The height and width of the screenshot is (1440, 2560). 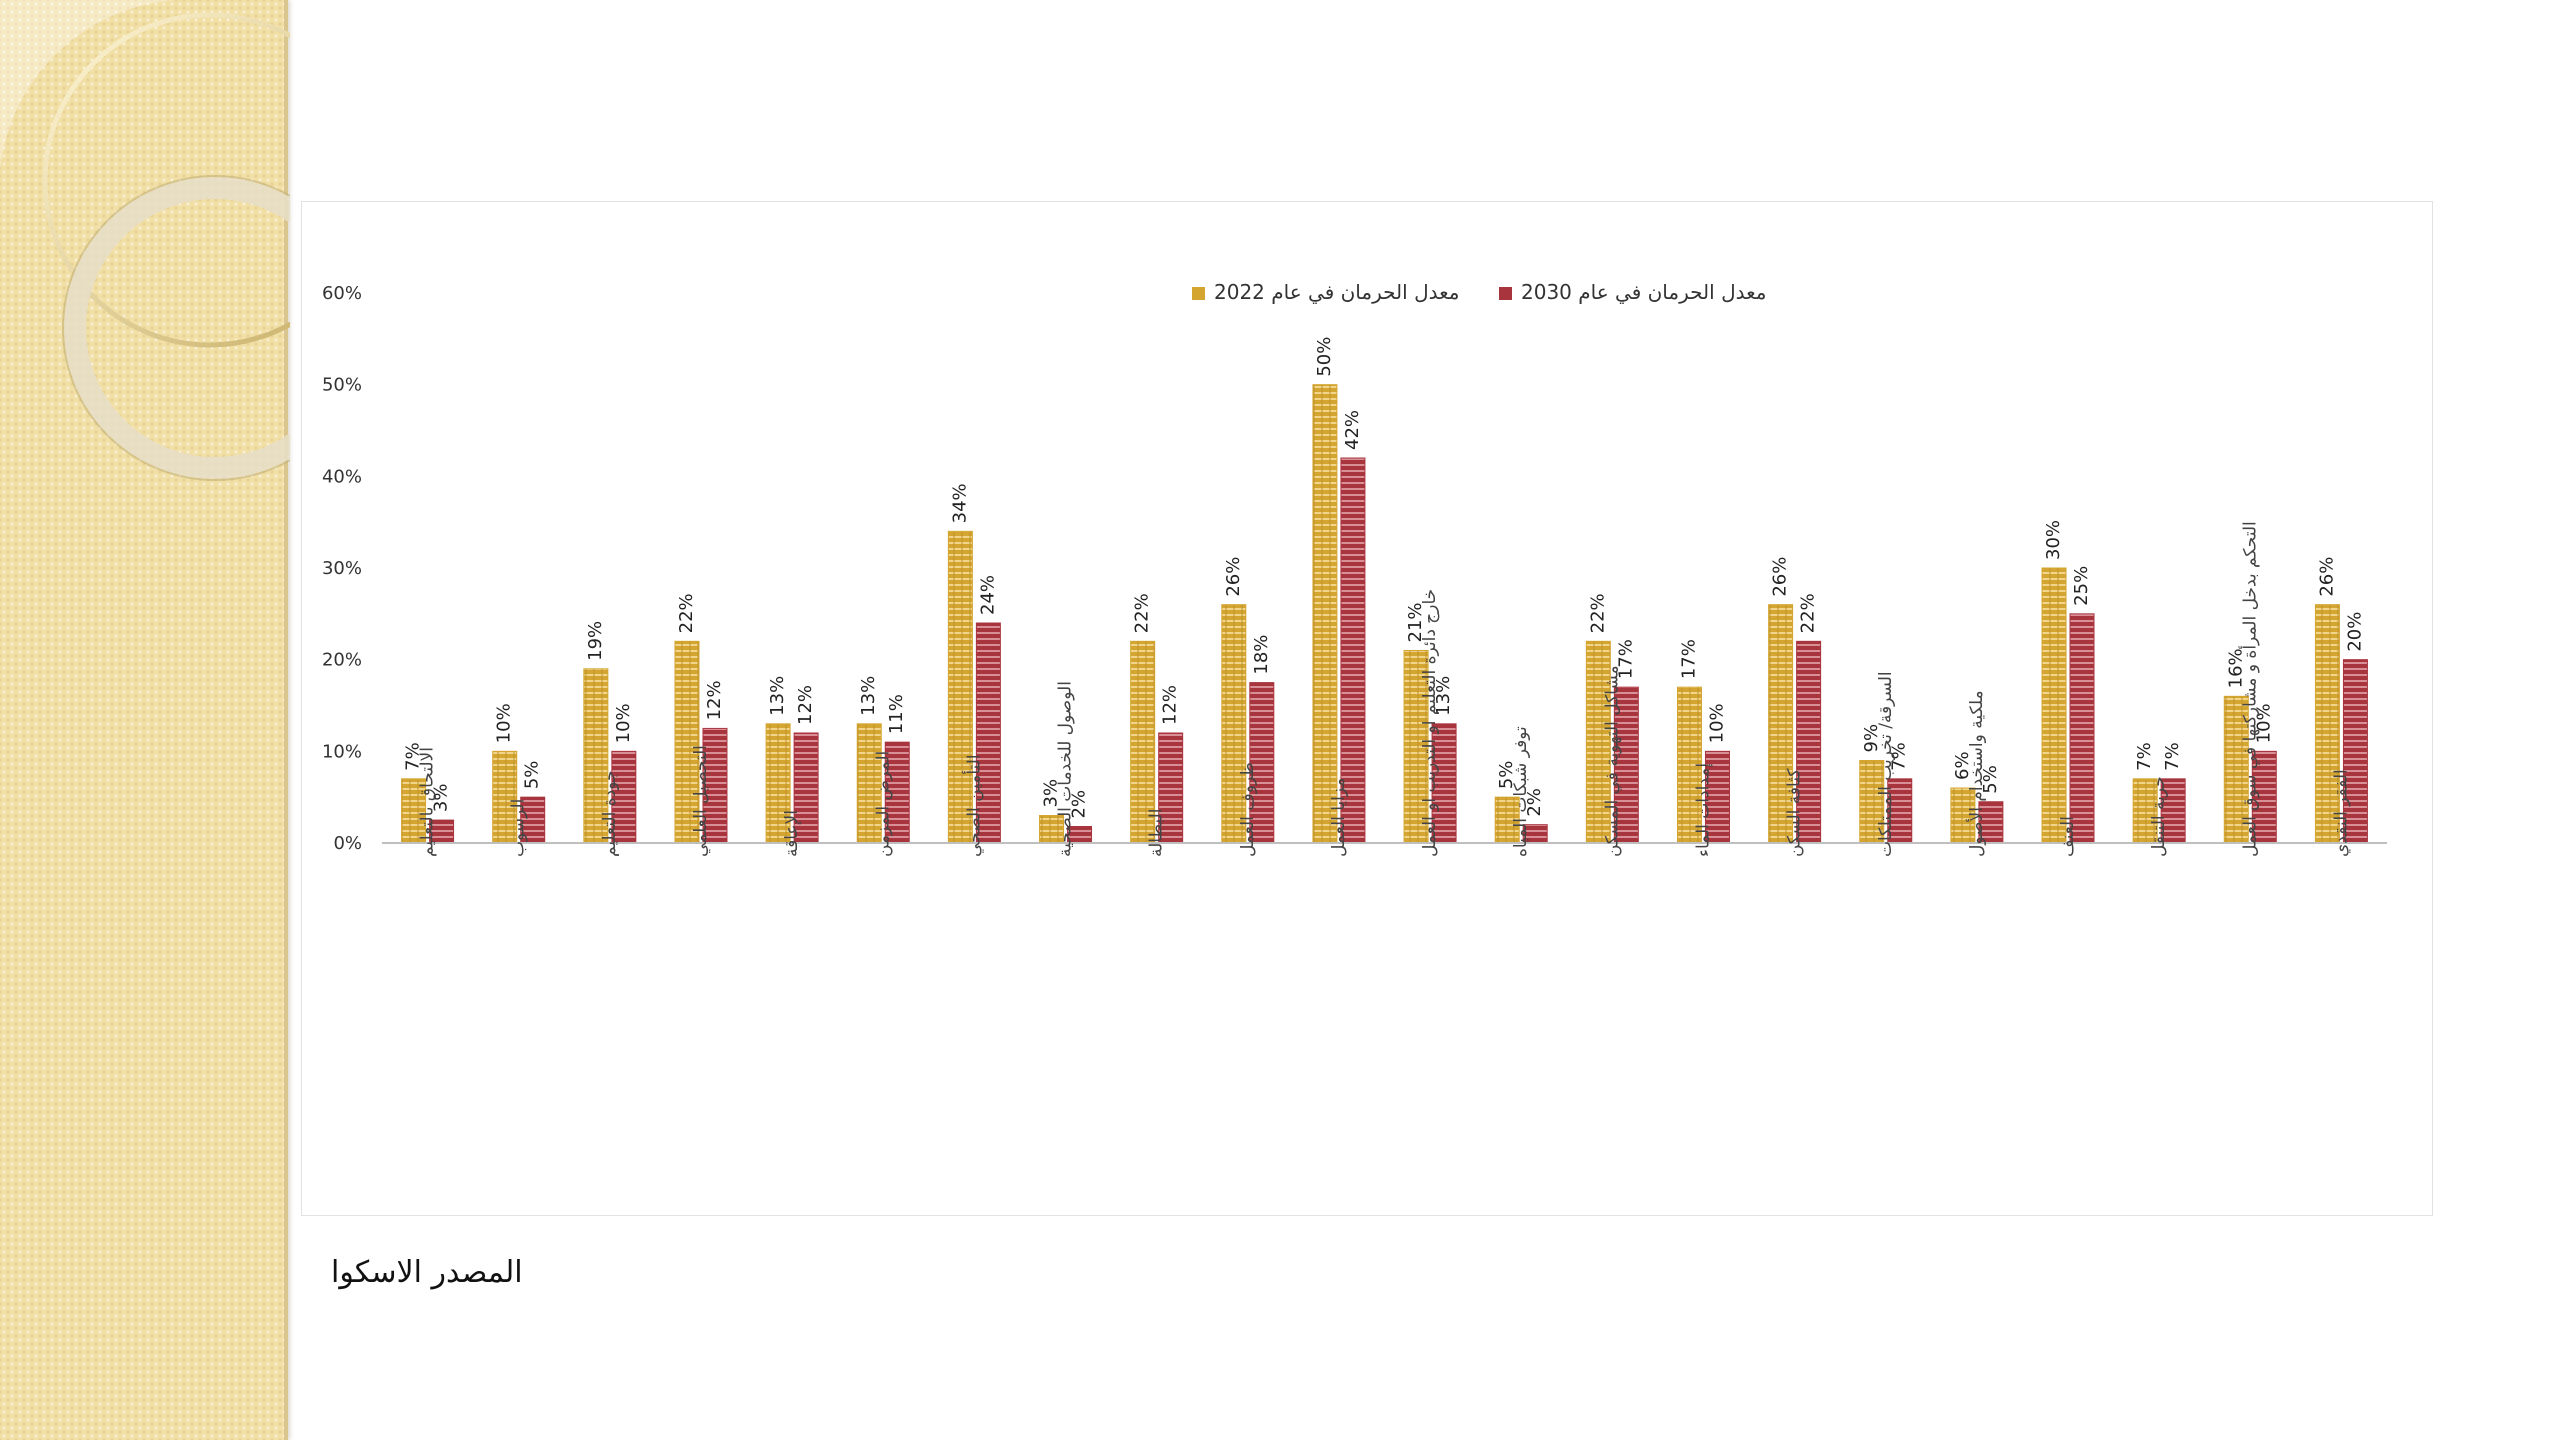 I want to click on decorative-sidebar, so click(x=145, y=720).